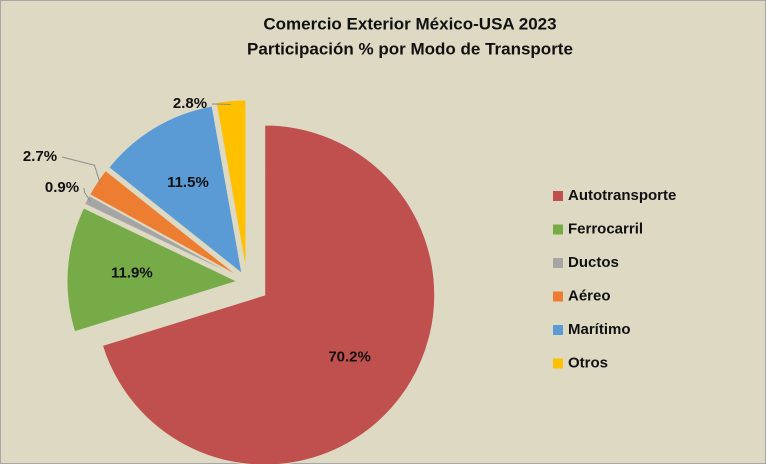  I want to click on chart-subtitle: Participación % por Modo de Transporte, so click(410, 48).